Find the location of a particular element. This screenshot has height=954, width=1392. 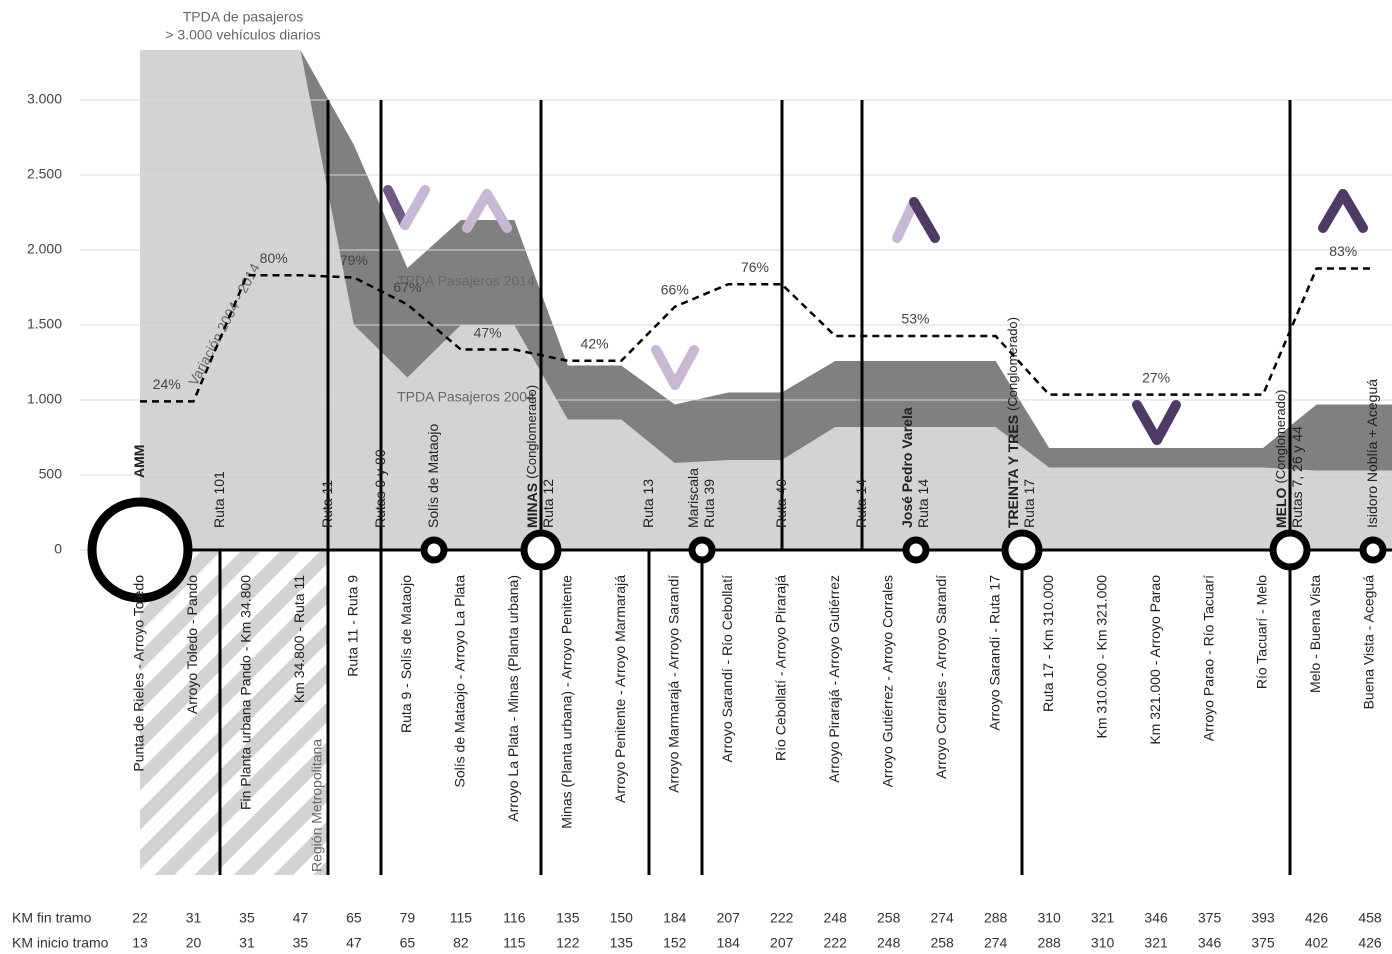

km-fin: 393 is located at coordinates (1263, 918).